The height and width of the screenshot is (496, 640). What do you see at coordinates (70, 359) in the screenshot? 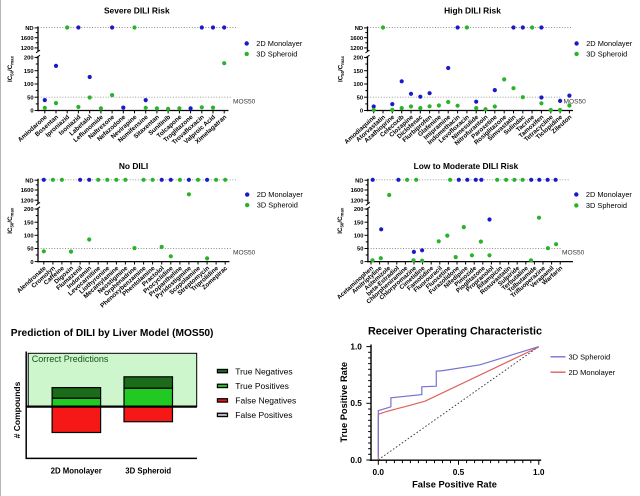
I see `svg-text: Correct Predictions` at bounding box center [70, 359].